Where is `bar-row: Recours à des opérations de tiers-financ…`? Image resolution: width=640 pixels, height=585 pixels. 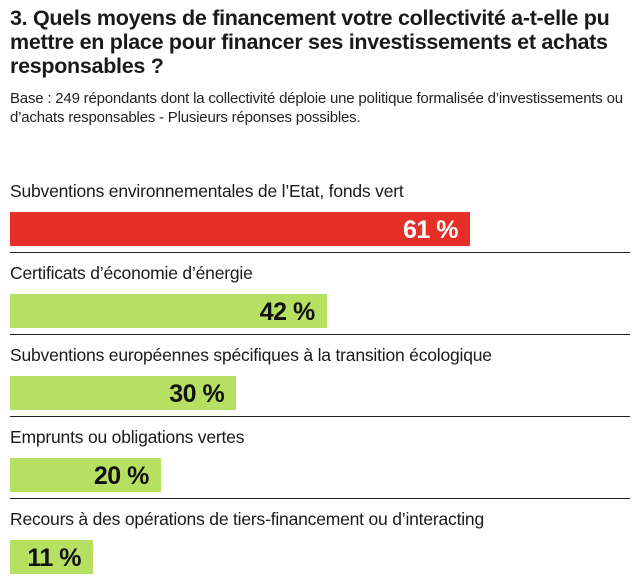 bar-row: Recours à des opérations de tiers-financ… is located at coordinates (320, 539).